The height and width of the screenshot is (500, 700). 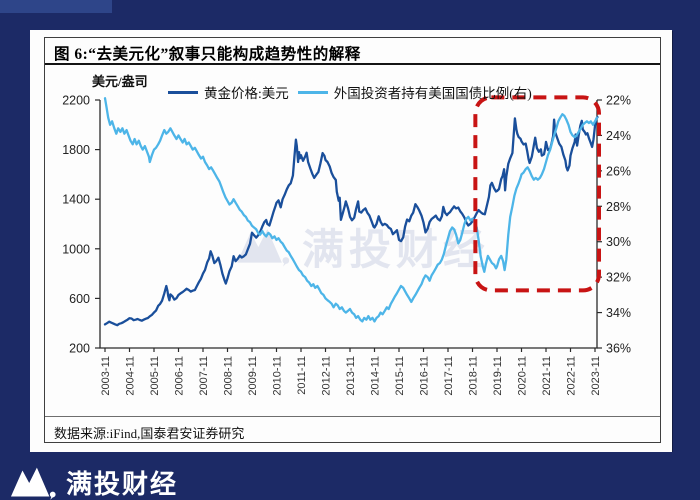 I want to click on watermark: 满投财经, so click(x=363, y=246).